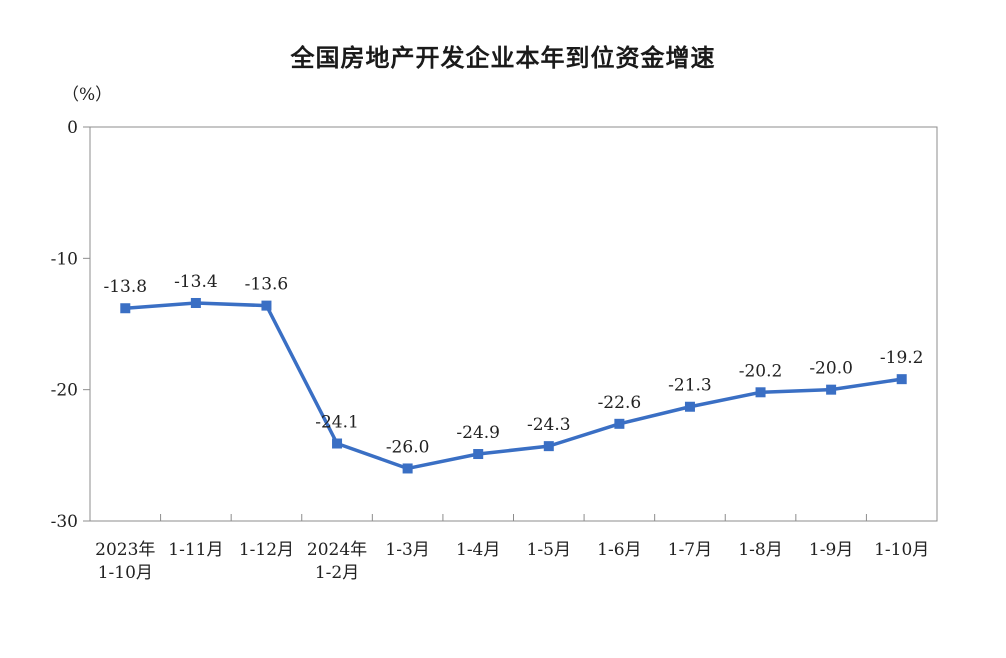  I want to click on x-tick-label: 1-9月, so click(831, 550).